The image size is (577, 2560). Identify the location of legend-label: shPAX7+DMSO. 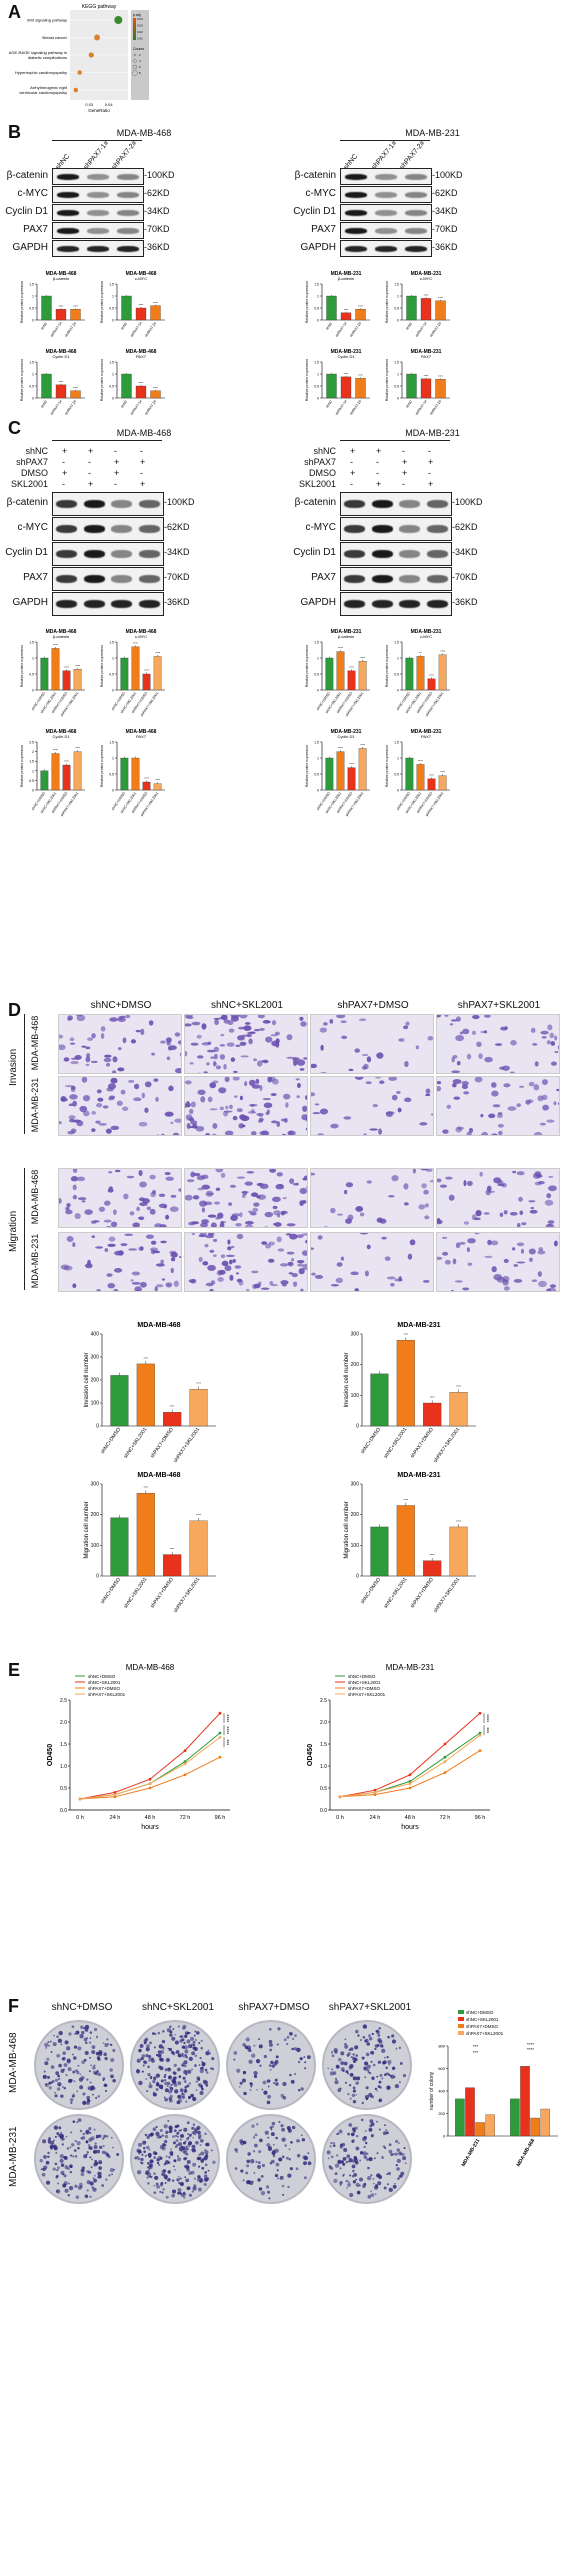
(364, 1688).